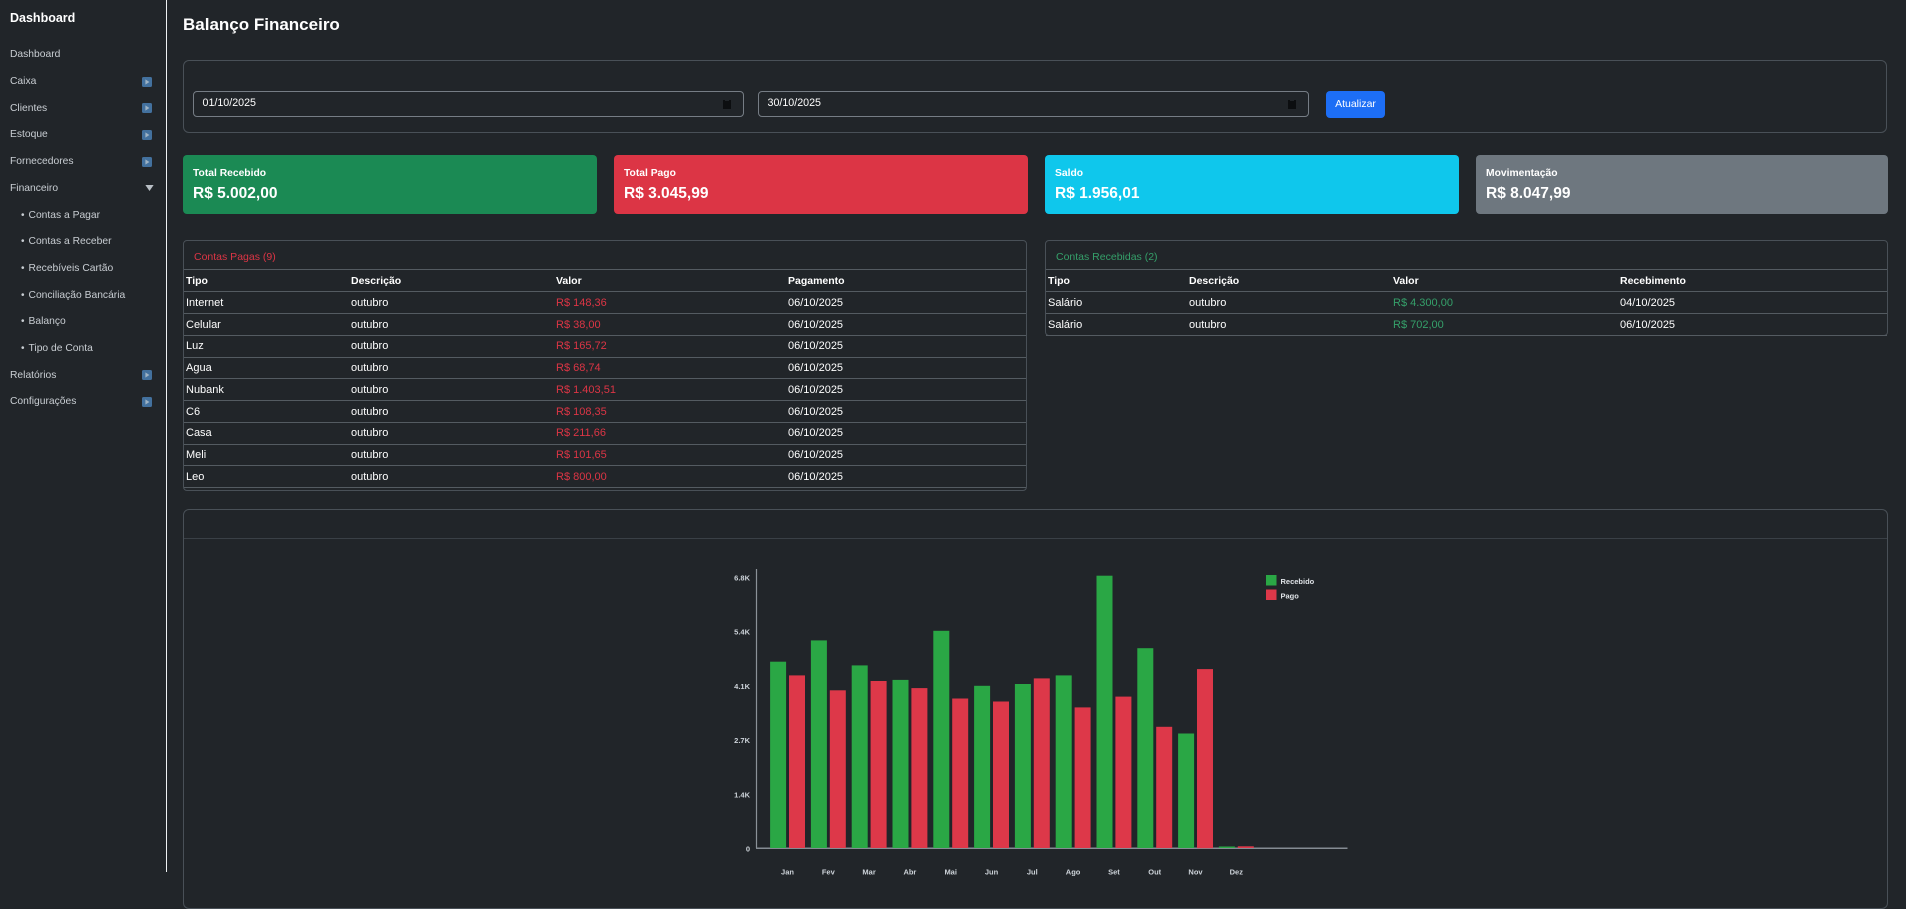 The height and width of the screenshot is (909, 1906). Describe the element at coordinates (1154, 872) in the screenshot. I see `svg-text: Out` at that location.